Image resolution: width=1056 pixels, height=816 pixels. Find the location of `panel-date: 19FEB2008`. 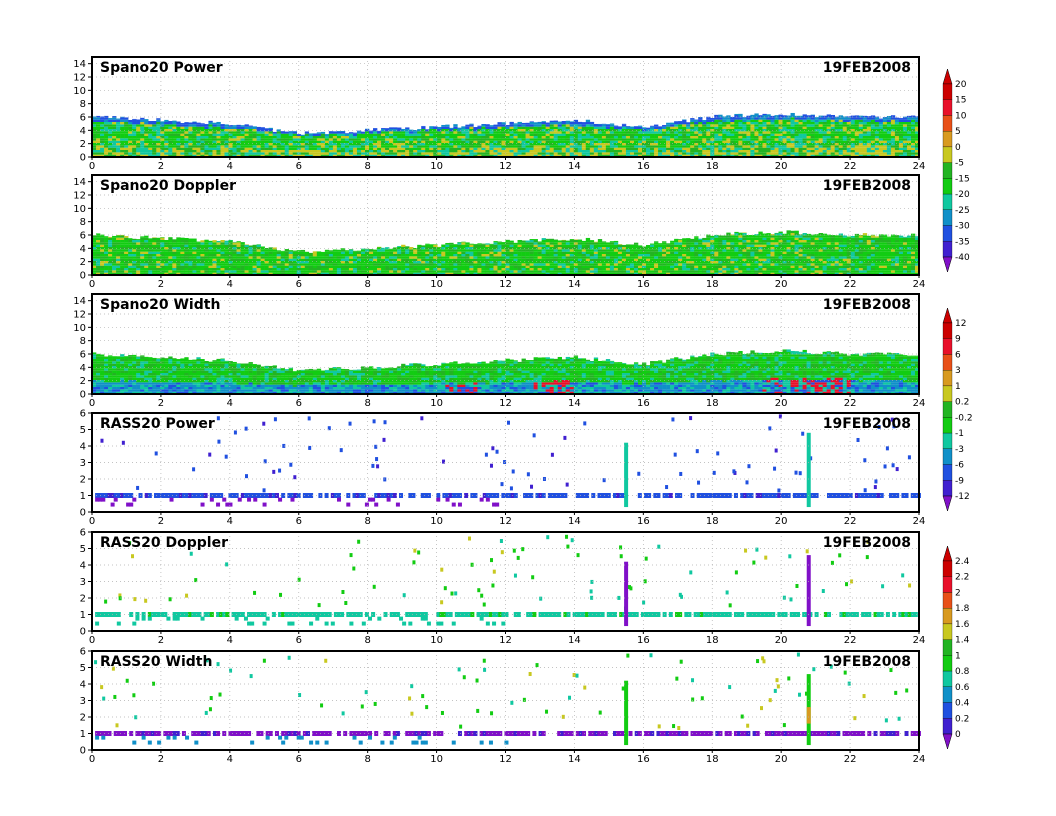

panel-date: 19FEB2008 is located at coordinates (867, 68).